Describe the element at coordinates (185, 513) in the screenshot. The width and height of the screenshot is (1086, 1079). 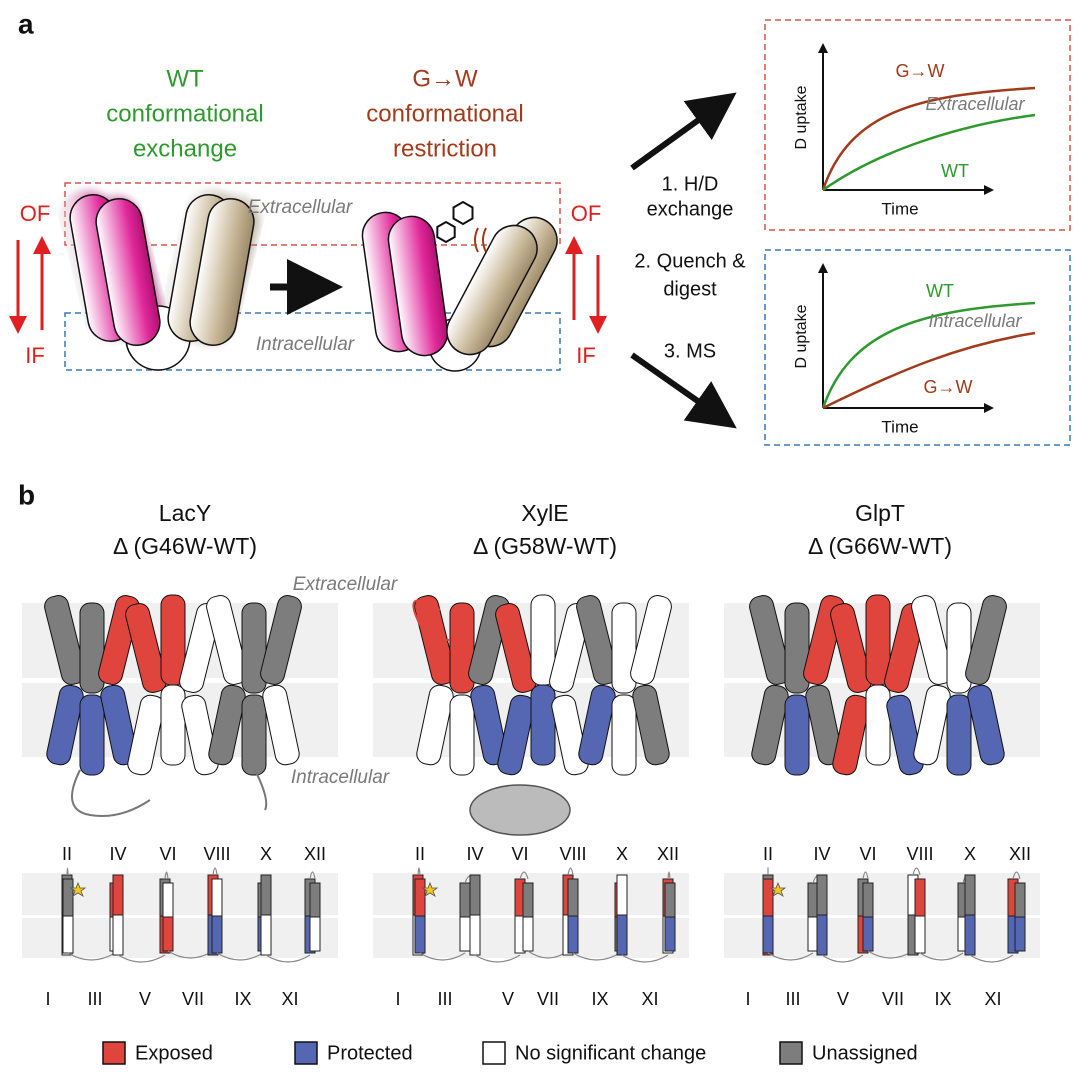
I see `protein-name: LacY` at that location.